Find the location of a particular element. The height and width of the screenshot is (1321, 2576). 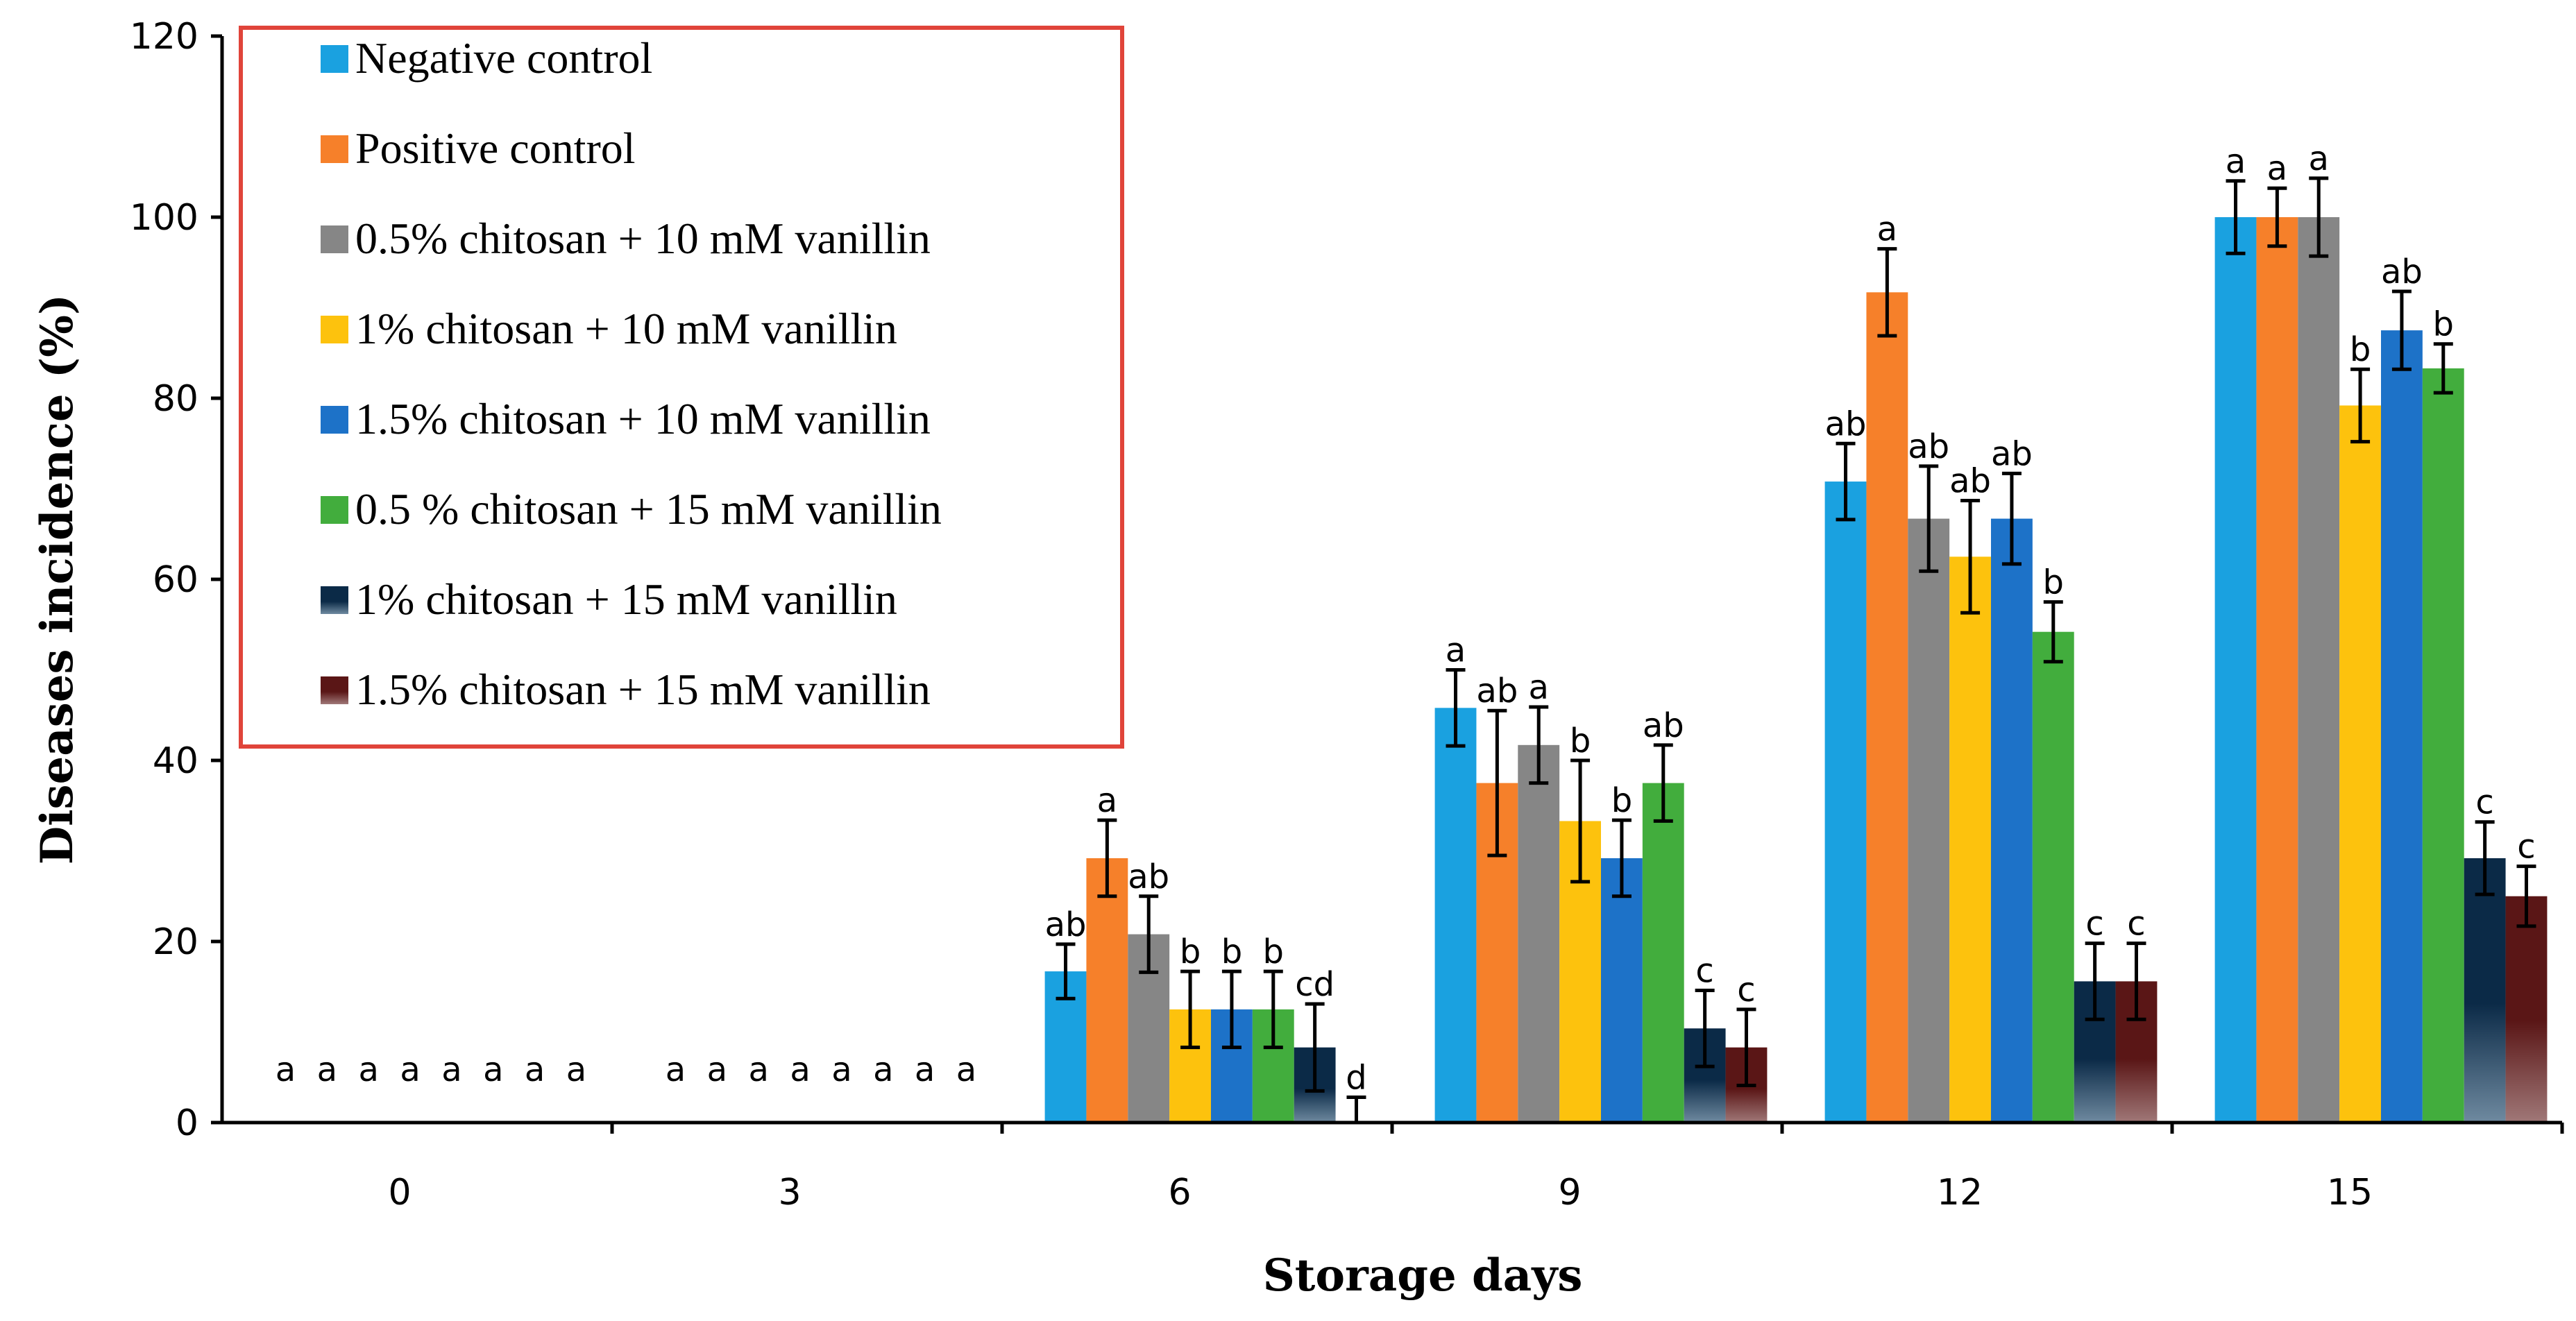

y-tick-label: 120 is located at coordinates (164, 37).